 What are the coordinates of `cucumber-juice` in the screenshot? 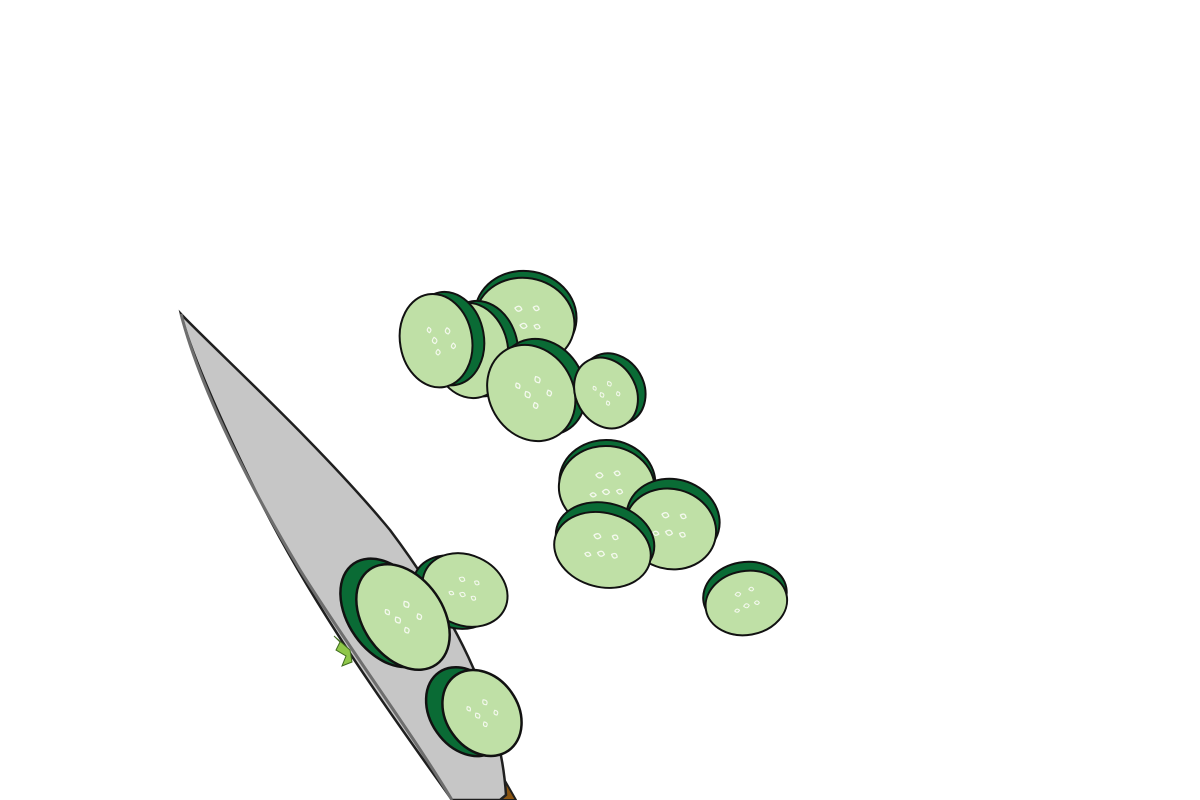 It's located at (343, 651).